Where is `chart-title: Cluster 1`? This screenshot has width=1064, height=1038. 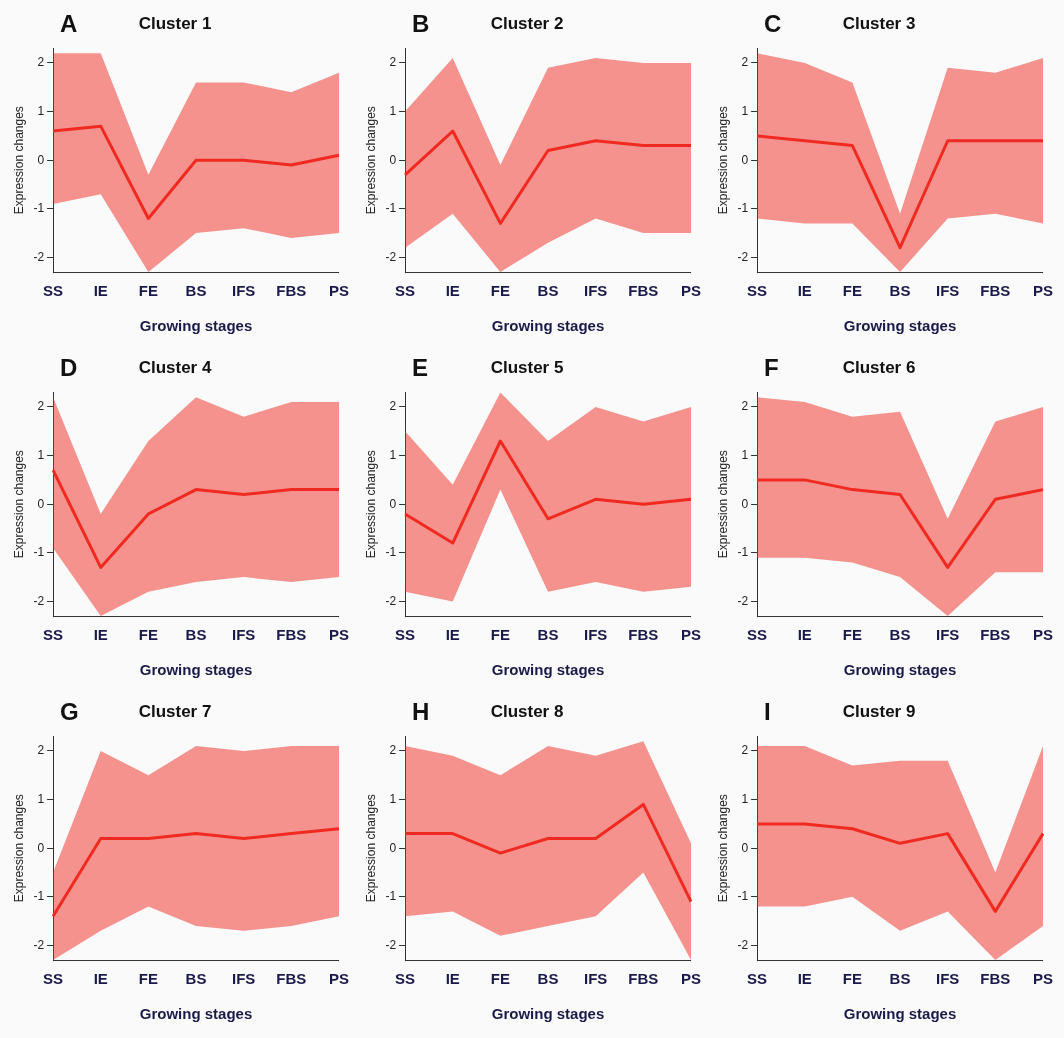
chart-title: Cluster 1 is located at coordinates (175, 23).